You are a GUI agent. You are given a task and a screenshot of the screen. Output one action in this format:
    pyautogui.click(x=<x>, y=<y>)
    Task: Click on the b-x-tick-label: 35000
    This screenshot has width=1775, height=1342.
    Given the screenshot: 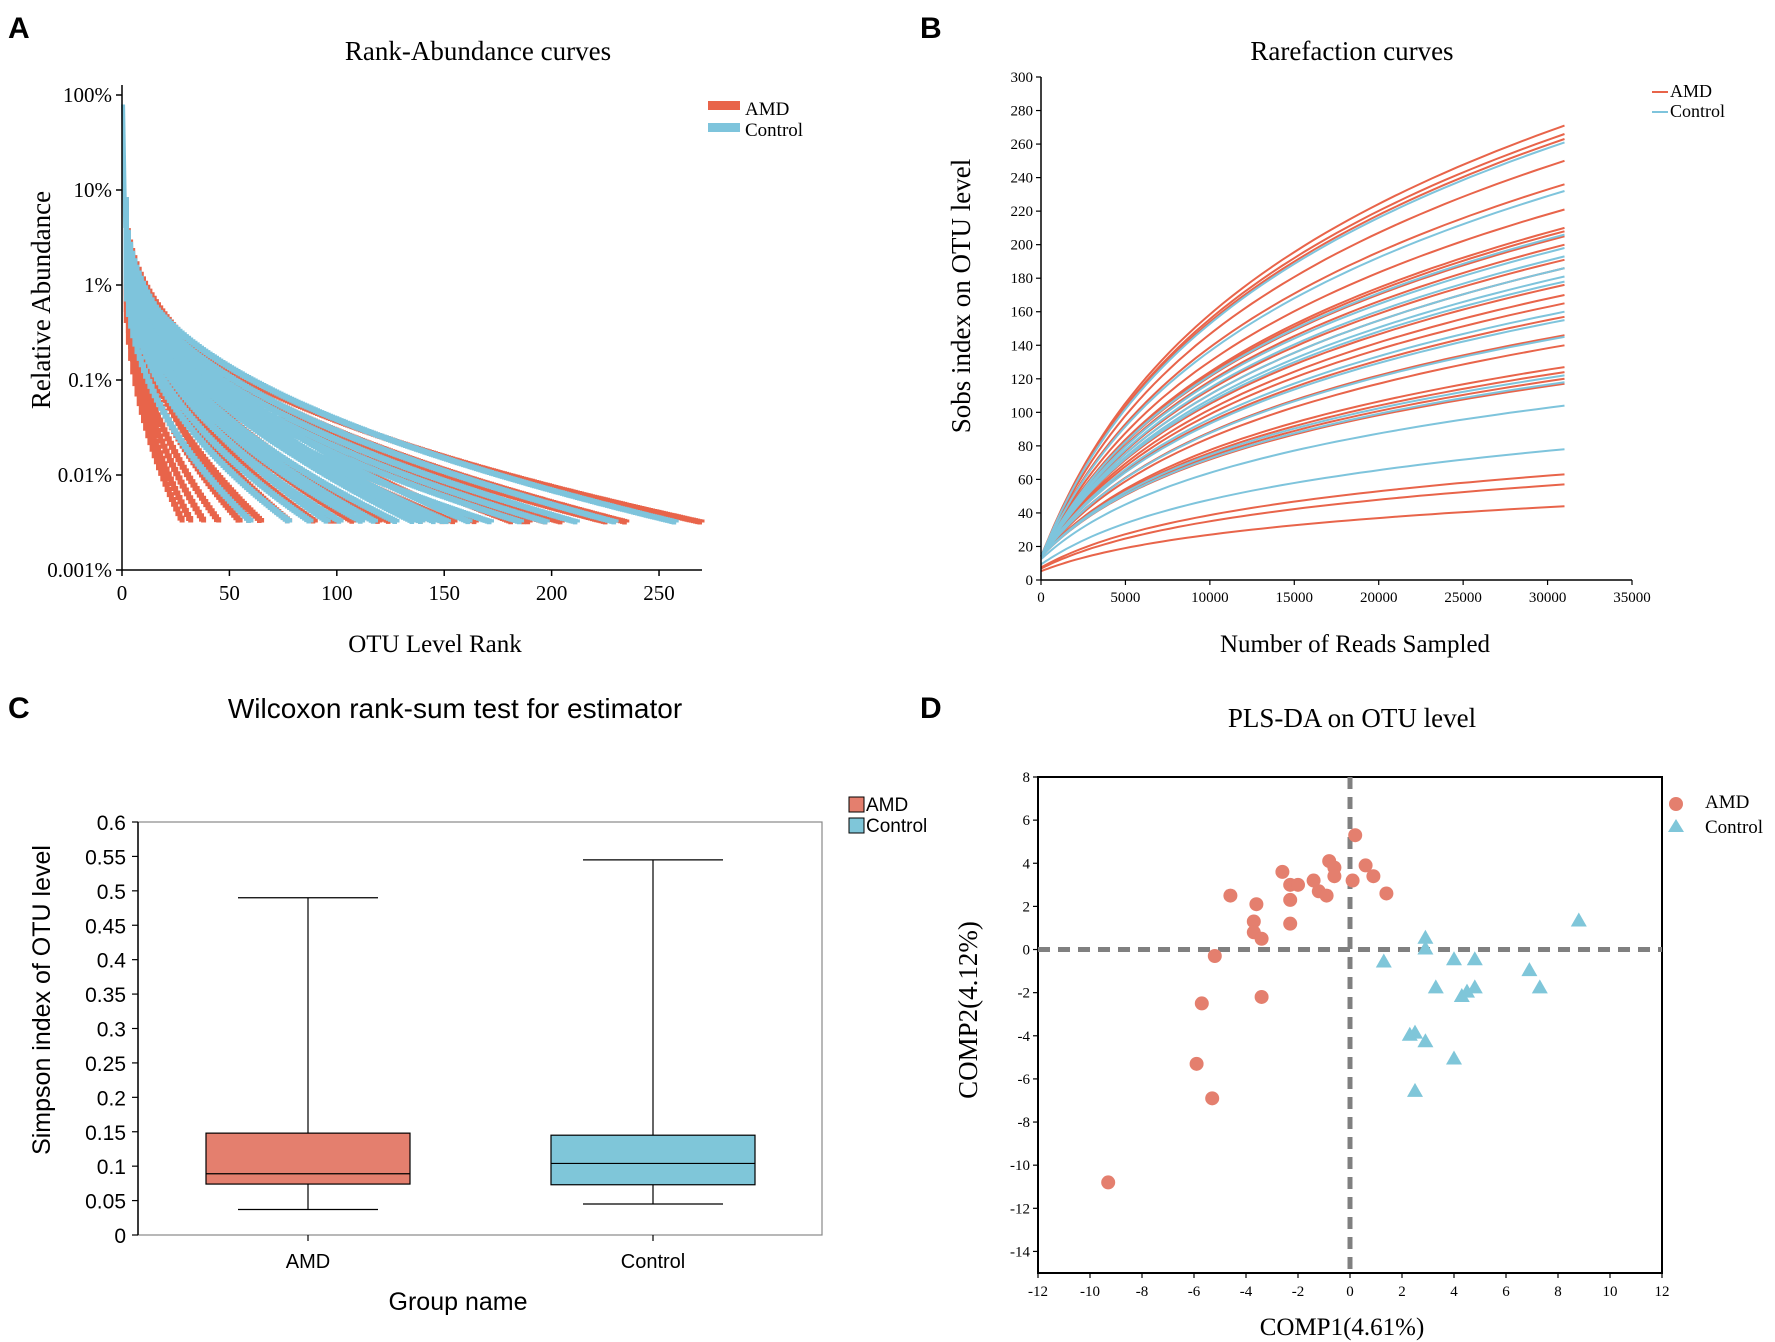 What is the action you would take?
    pyautogui.click(x=1632, y=598)
    